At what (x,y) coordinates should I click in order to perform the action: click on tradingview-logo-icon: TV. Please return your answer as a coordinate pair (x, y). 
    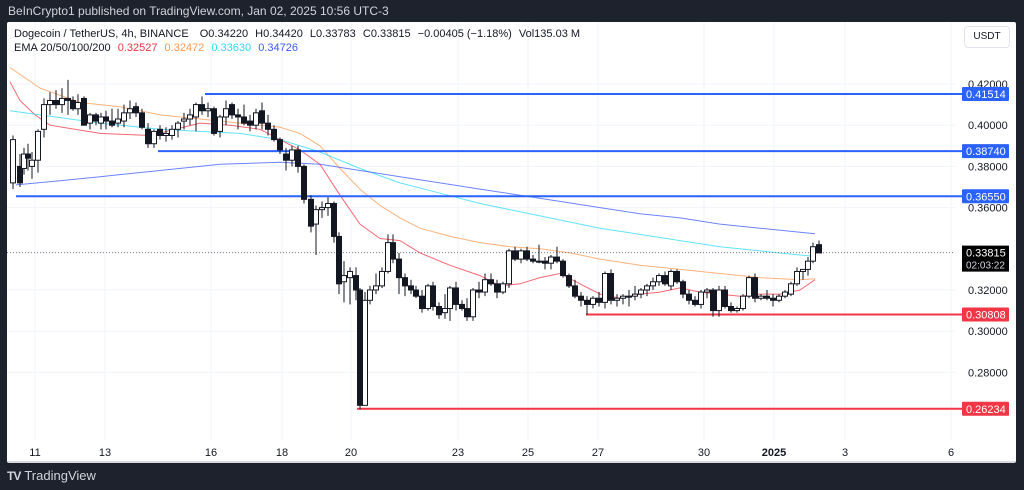
    Looking at the image, I should click on (14, 475).